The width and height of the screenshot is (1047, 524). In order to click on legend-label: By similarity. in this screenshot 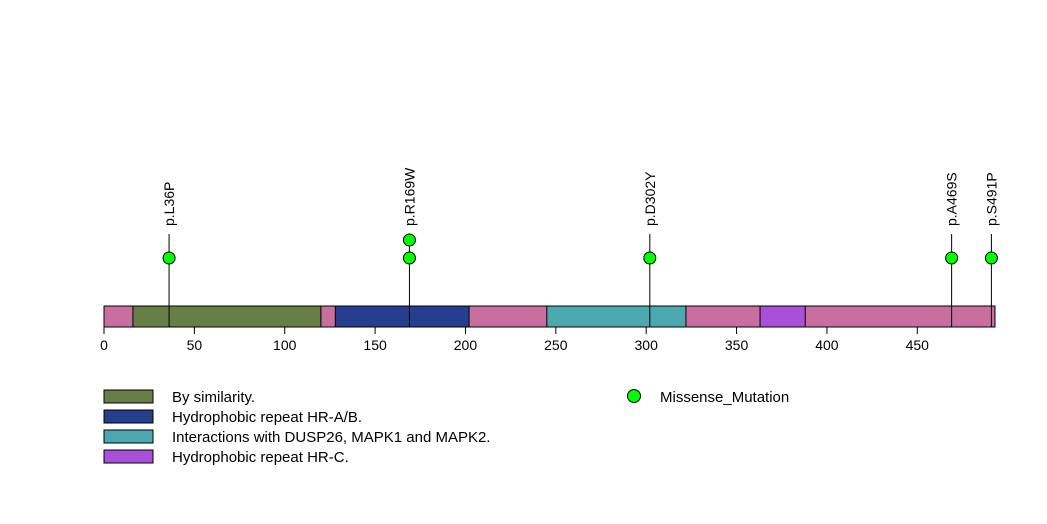, I will do `click(213, 397)`.